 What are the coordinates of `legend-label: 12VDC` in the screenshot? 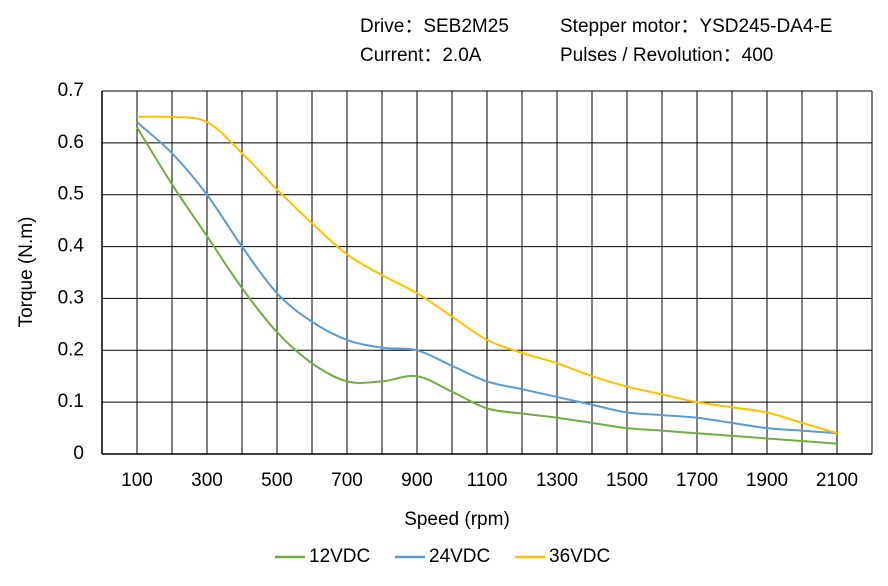 It's located at (339, 556).